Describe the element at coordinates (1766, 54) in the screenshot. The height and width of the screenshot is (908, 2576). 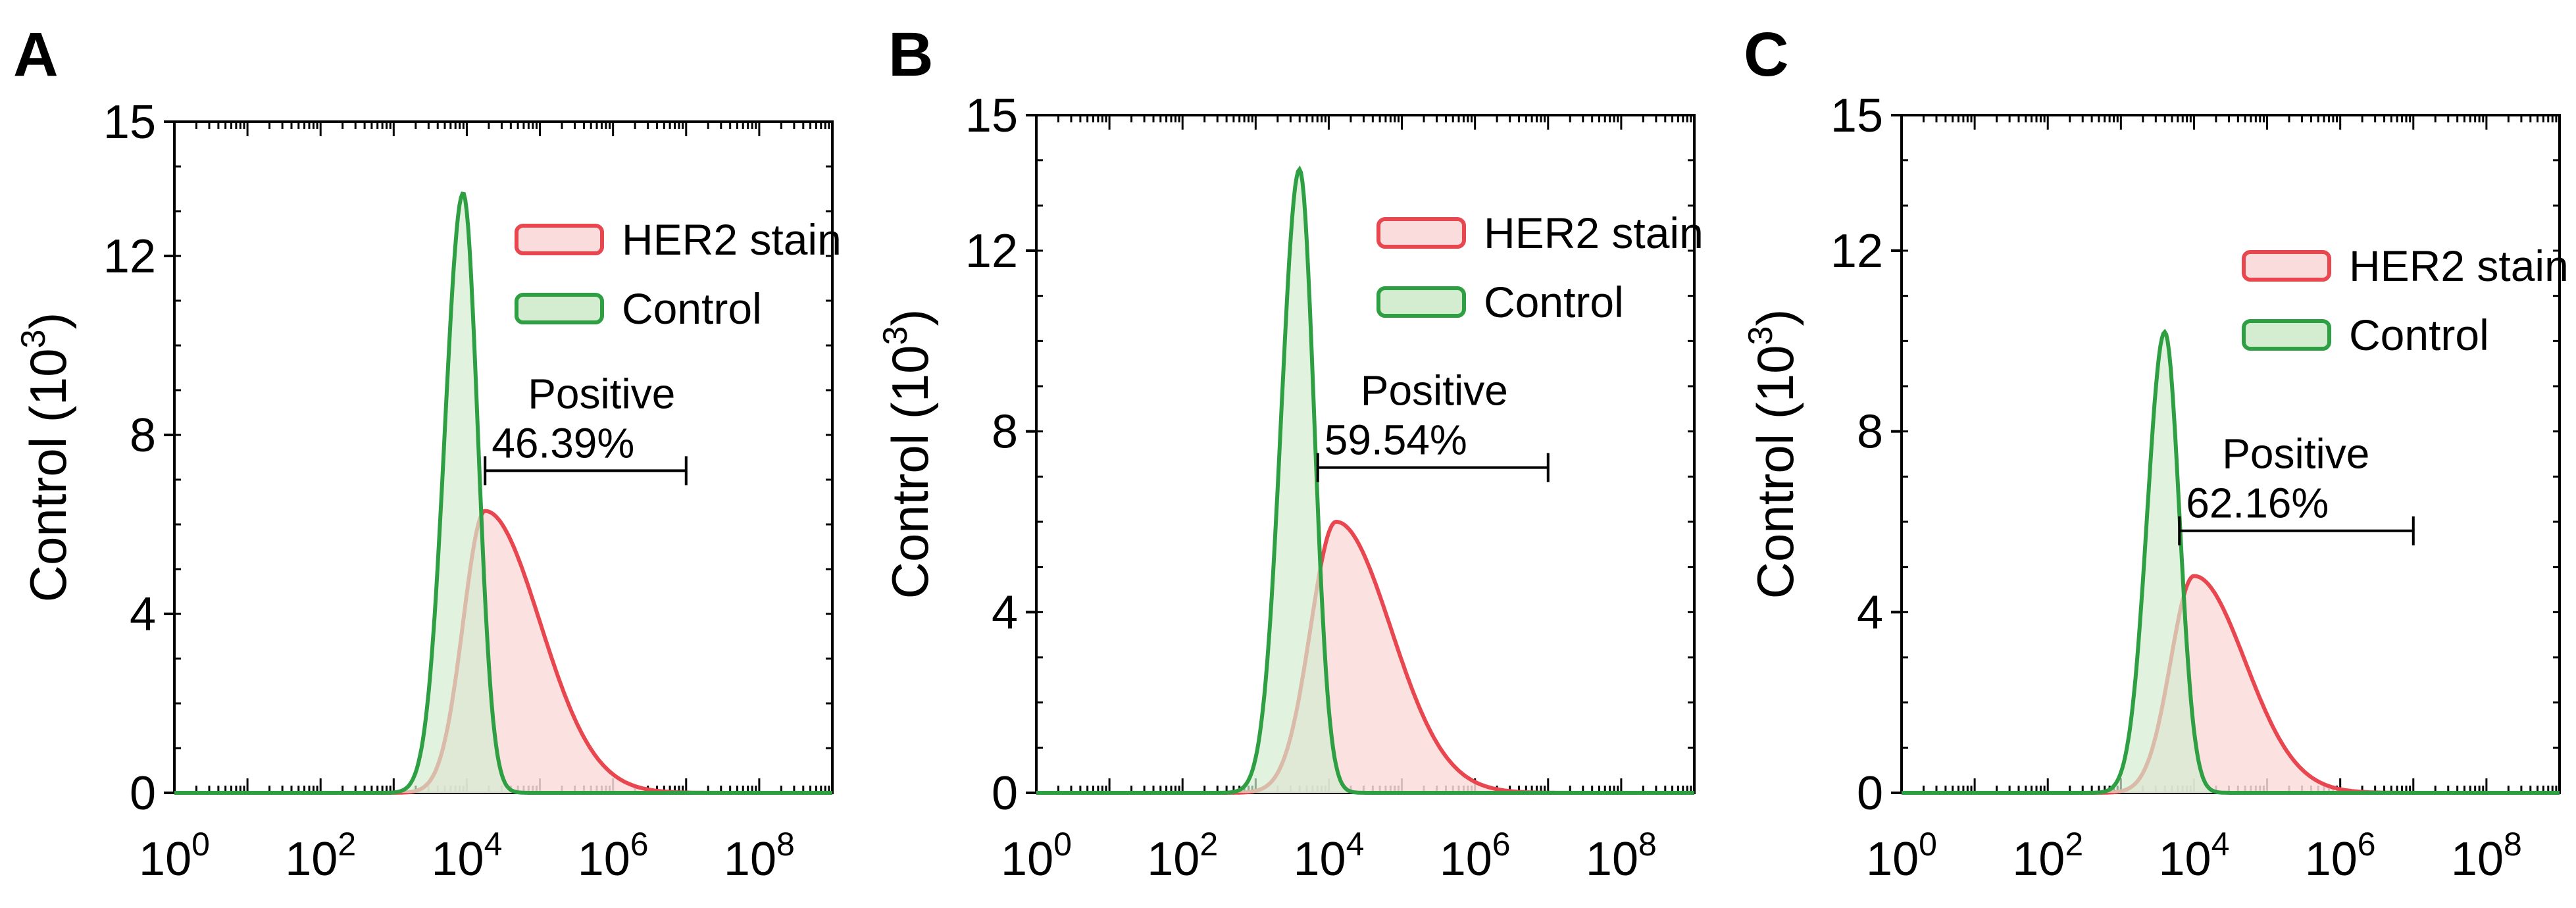
I see `panel-letter: C` at that location.